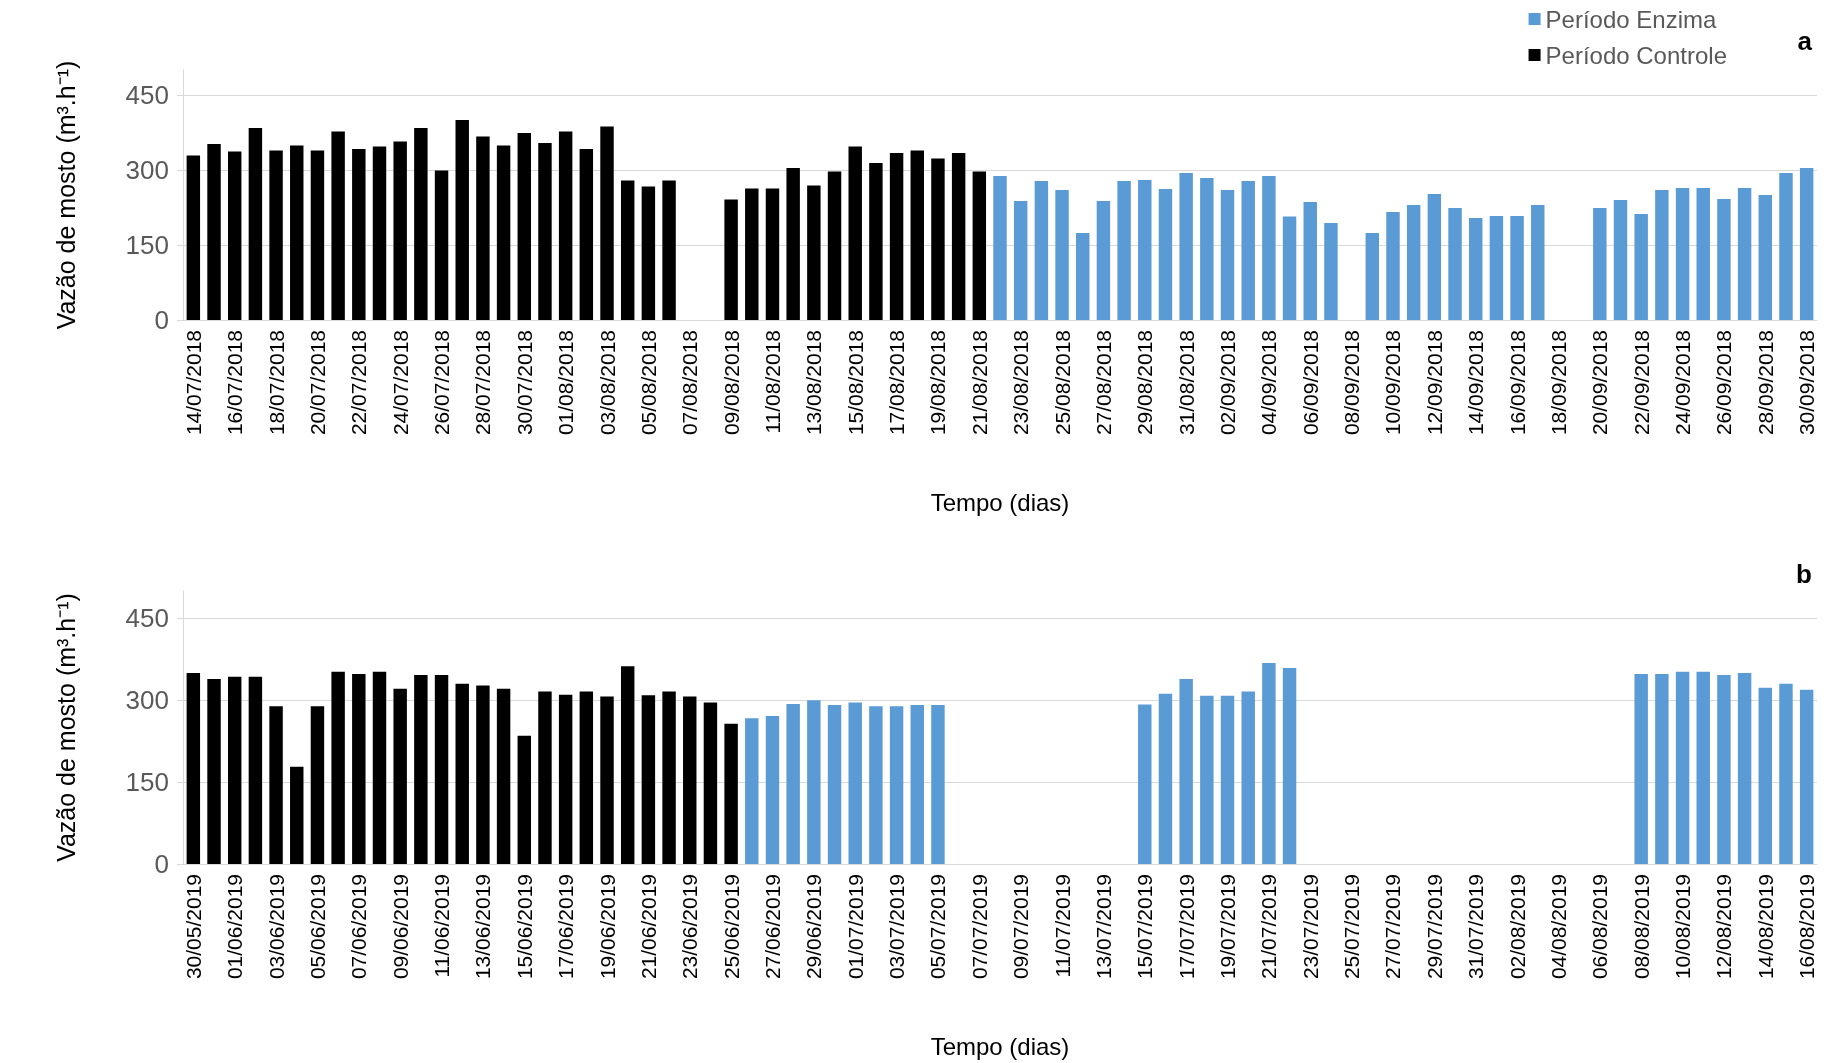 This screenshot has width=1832, height=1063. Describe the element at coordinates (772, 382) in the screenshot. I see `x-tick-label: 11/08/2018` at that location.